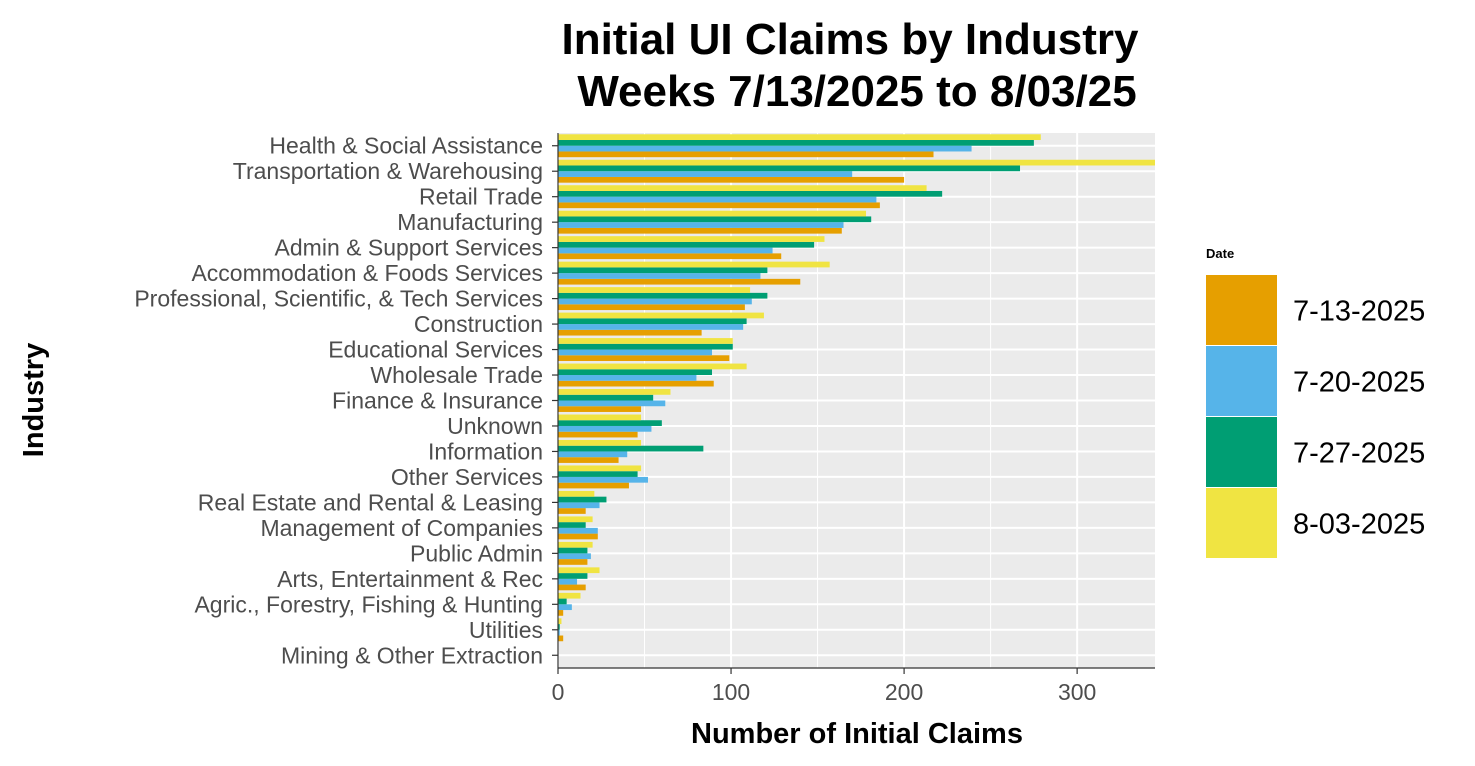  I want to click on x-tick-label: 300, so click(1077, 692).